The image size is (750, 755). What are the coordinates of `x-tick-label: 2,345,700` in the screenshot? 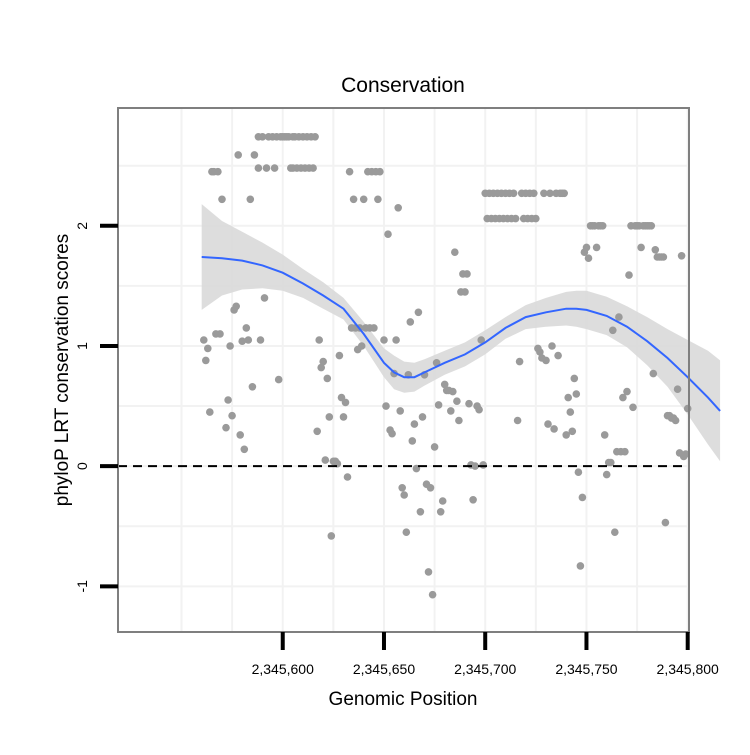 It's located at (485, 669).